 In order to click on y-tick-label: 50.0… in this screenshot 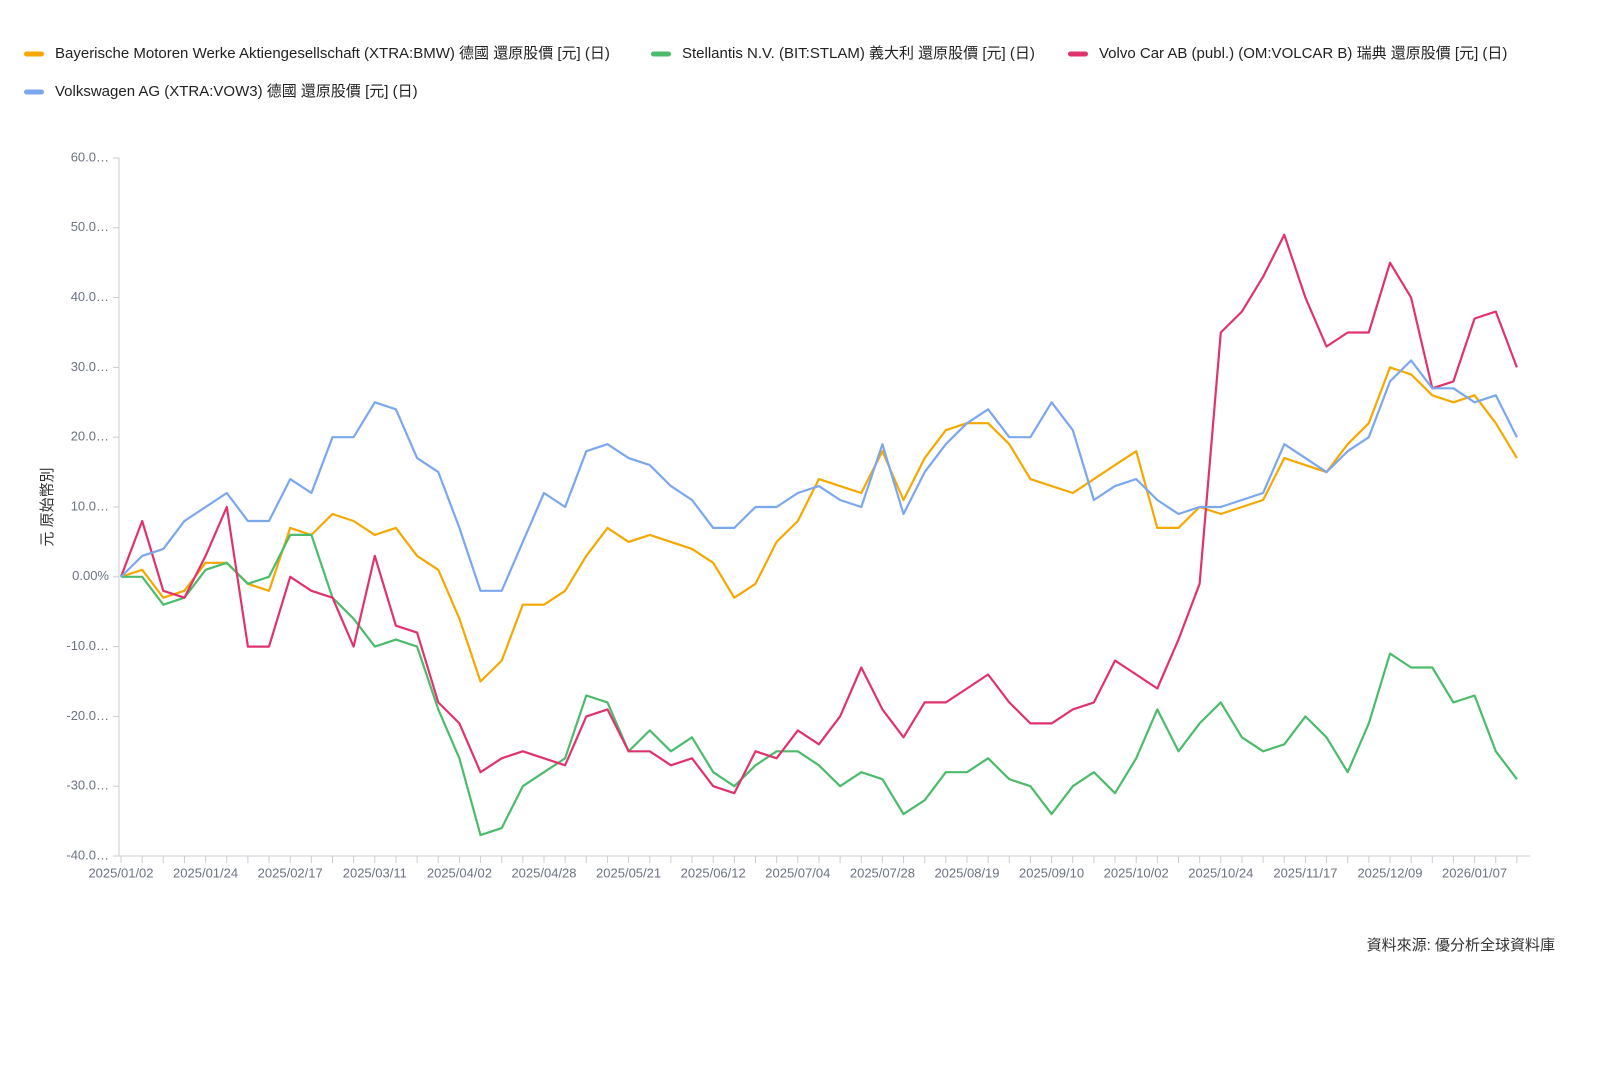, I will do `click(90, 226)`.